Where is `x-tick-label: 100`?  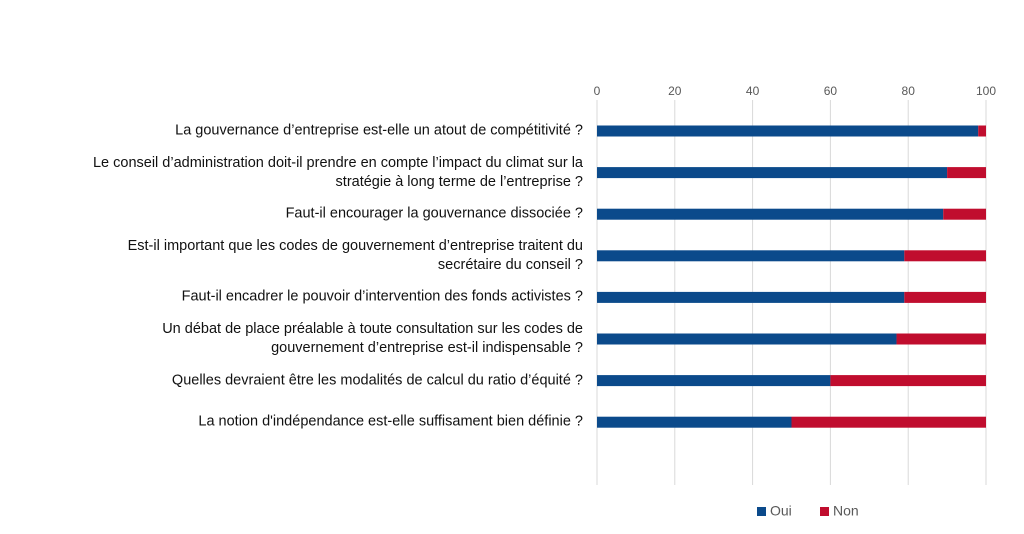 x-tick-label: 100 is located at coordinates (986, 91).